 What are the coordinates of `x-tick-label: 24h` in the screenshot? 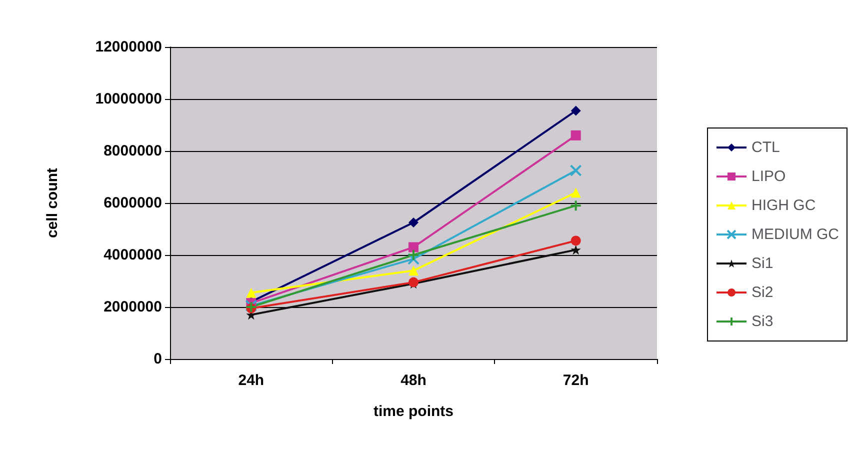 It's located at (251, 380).